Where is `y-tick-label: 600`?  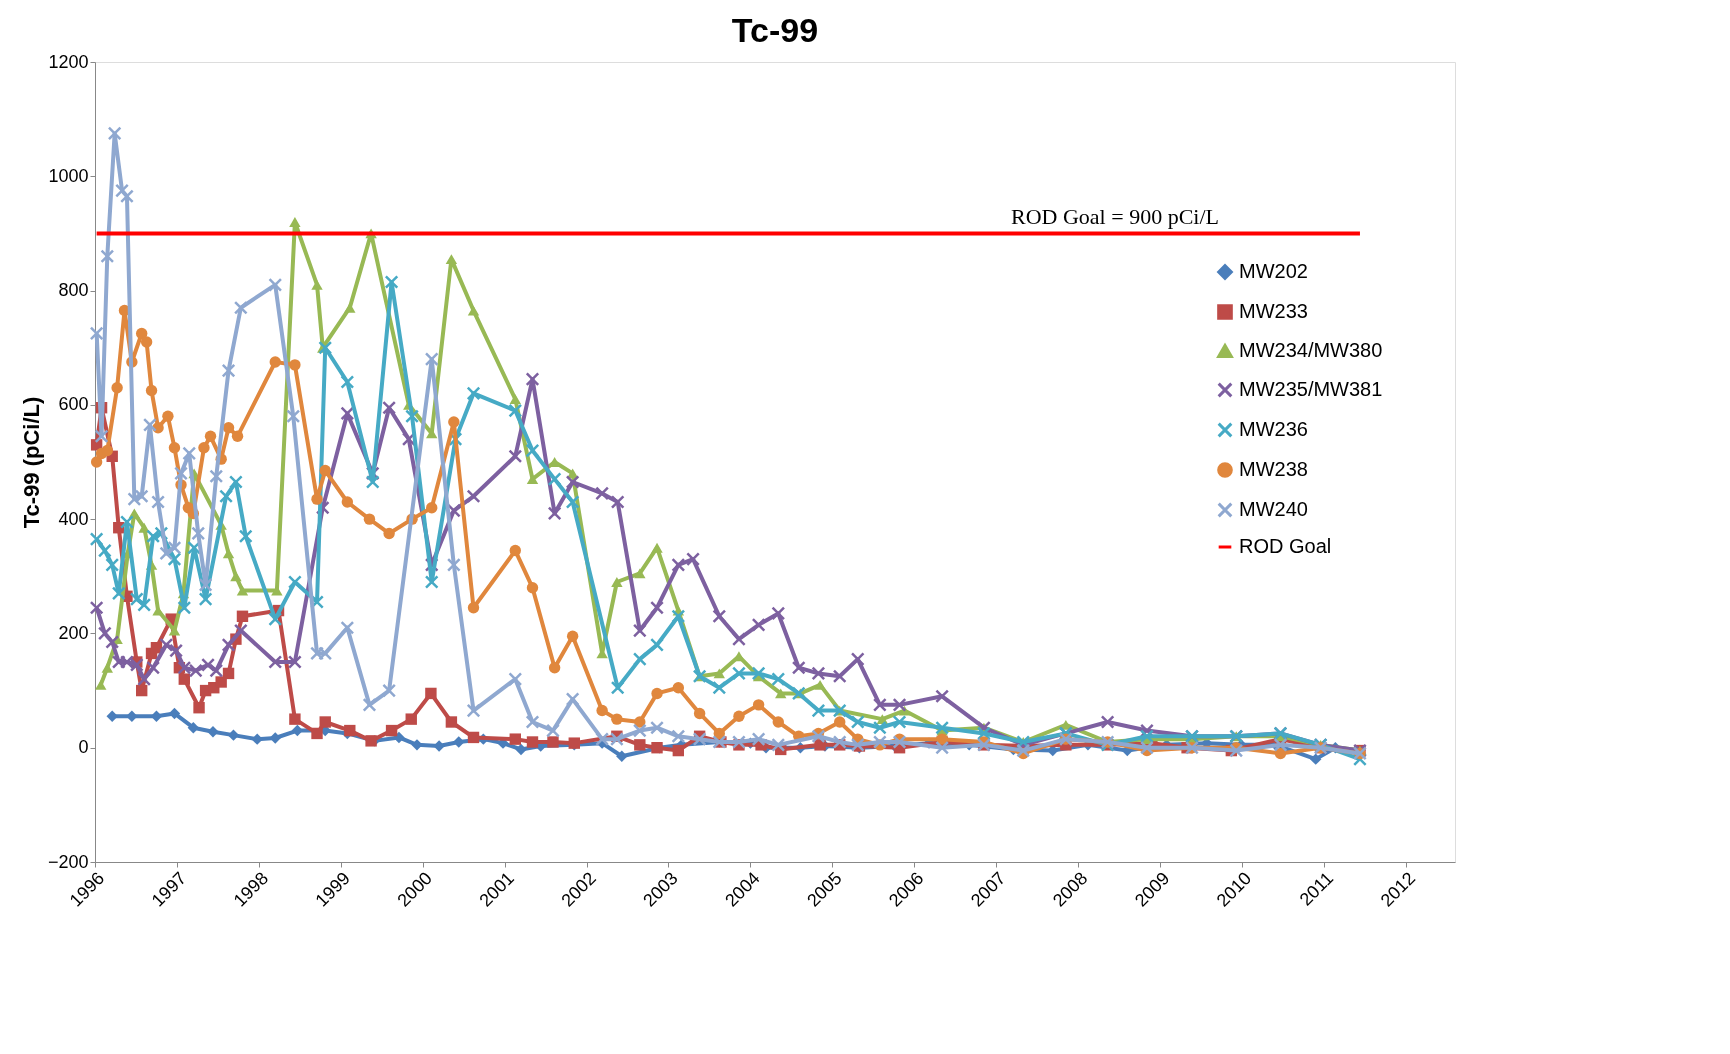
y-tick-label: 600 is located at coordinates (73, 404).